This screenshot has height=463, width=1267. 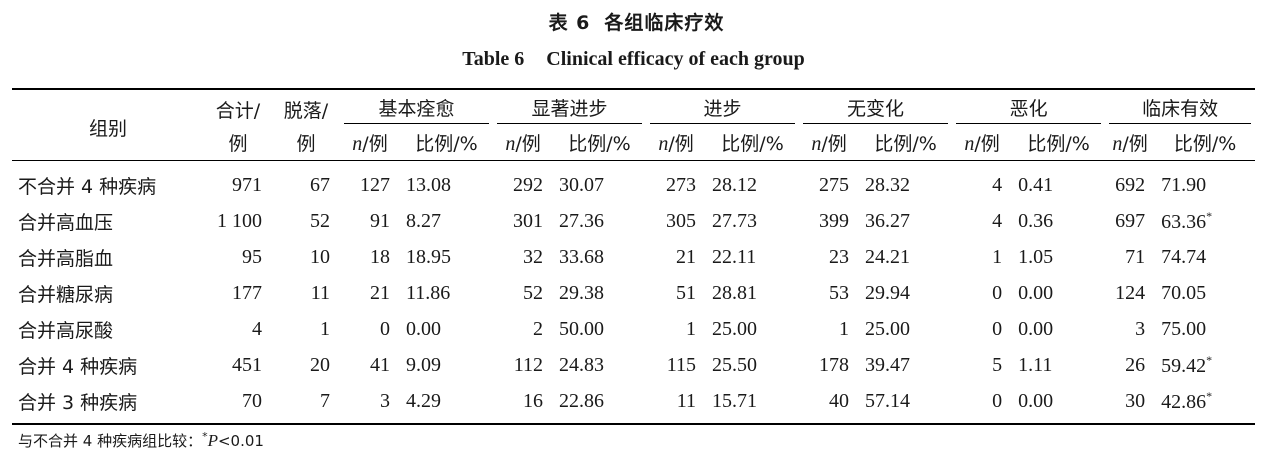 What do you see at coordinates (834, 220) in the screenshot?
I see `count-cell: 399` at bounding box center [834, 220].